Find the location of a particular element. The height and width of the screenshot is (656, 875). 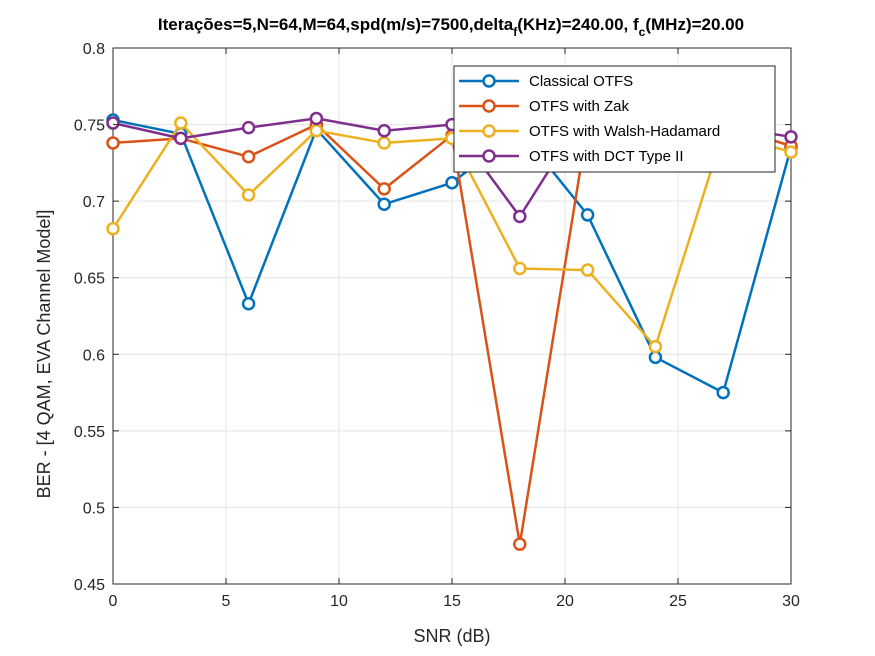

legend-entry: OTFS with Walsh-Hadamard is located at coordinates (589, 131).